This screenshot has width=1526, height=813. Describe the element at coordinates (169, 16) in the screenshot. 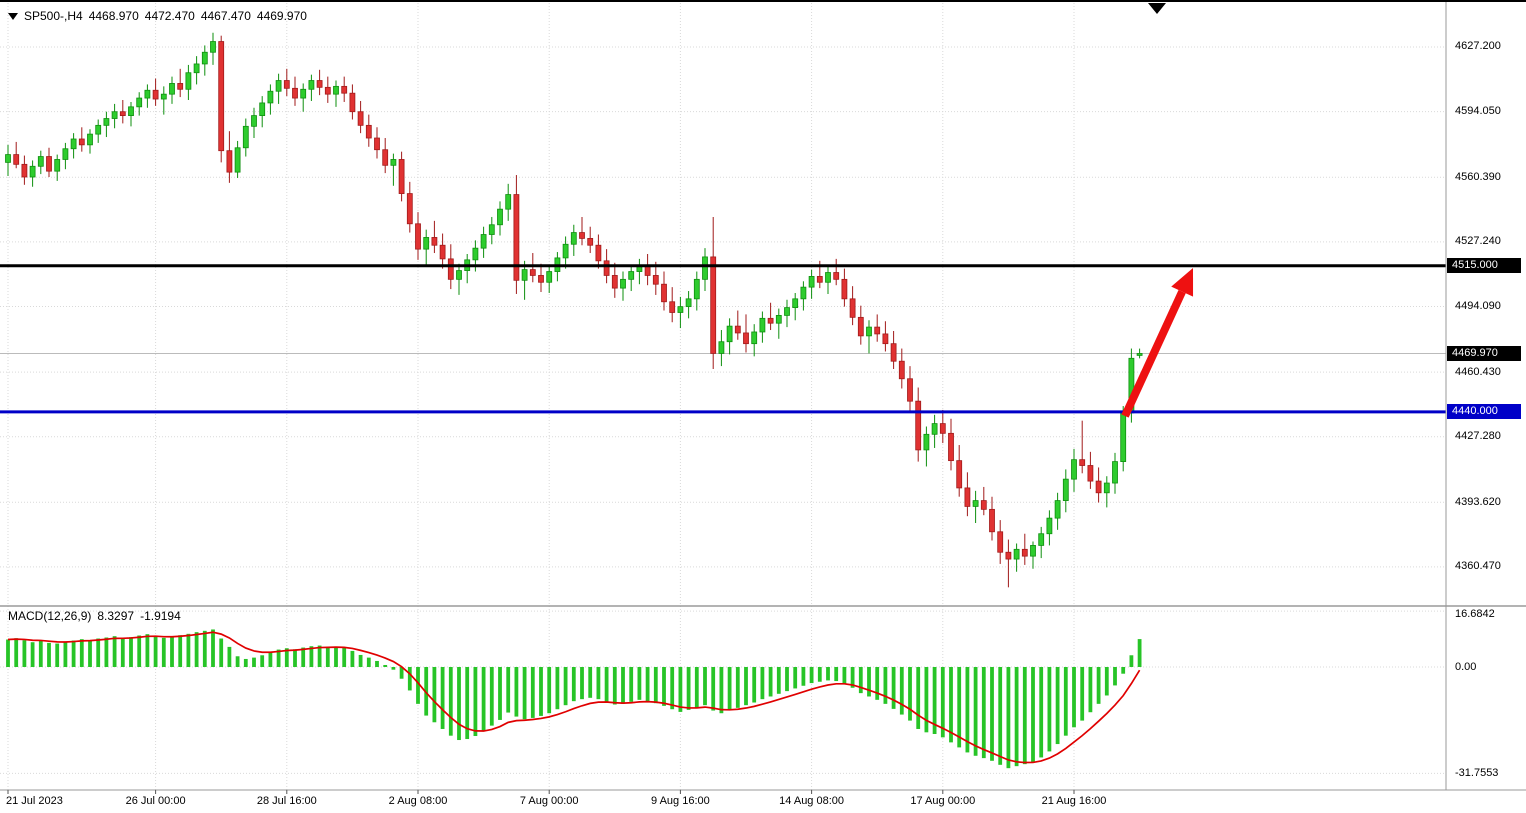

I see `ohlc-high-value: 4472.470` at that location.